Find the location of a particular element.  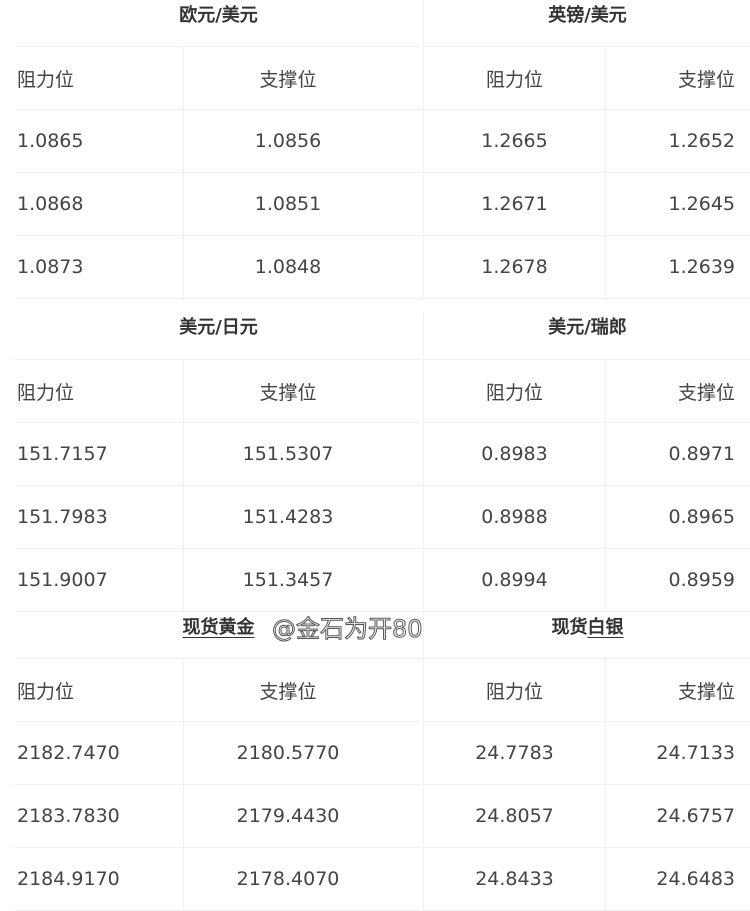

resistance-cell: 24.7783 is located at coordinates (515, 753).